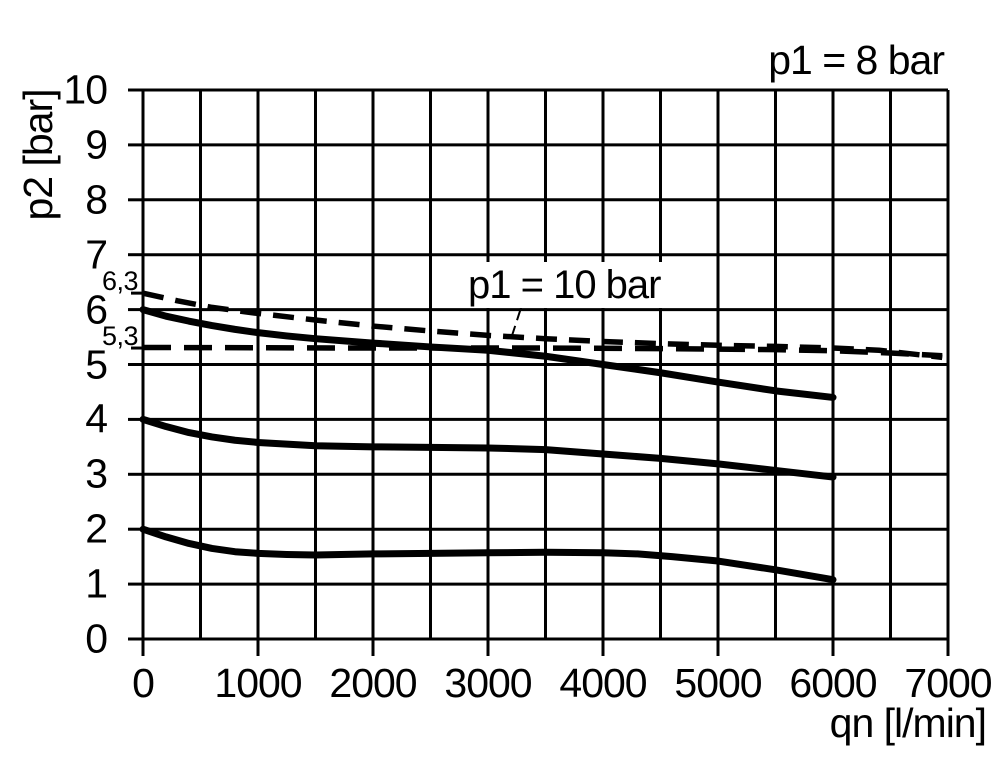  Describe the element at coordinates (603, 683) in the screenshot. I see `x-tick-label-4000: 4000` at that location.